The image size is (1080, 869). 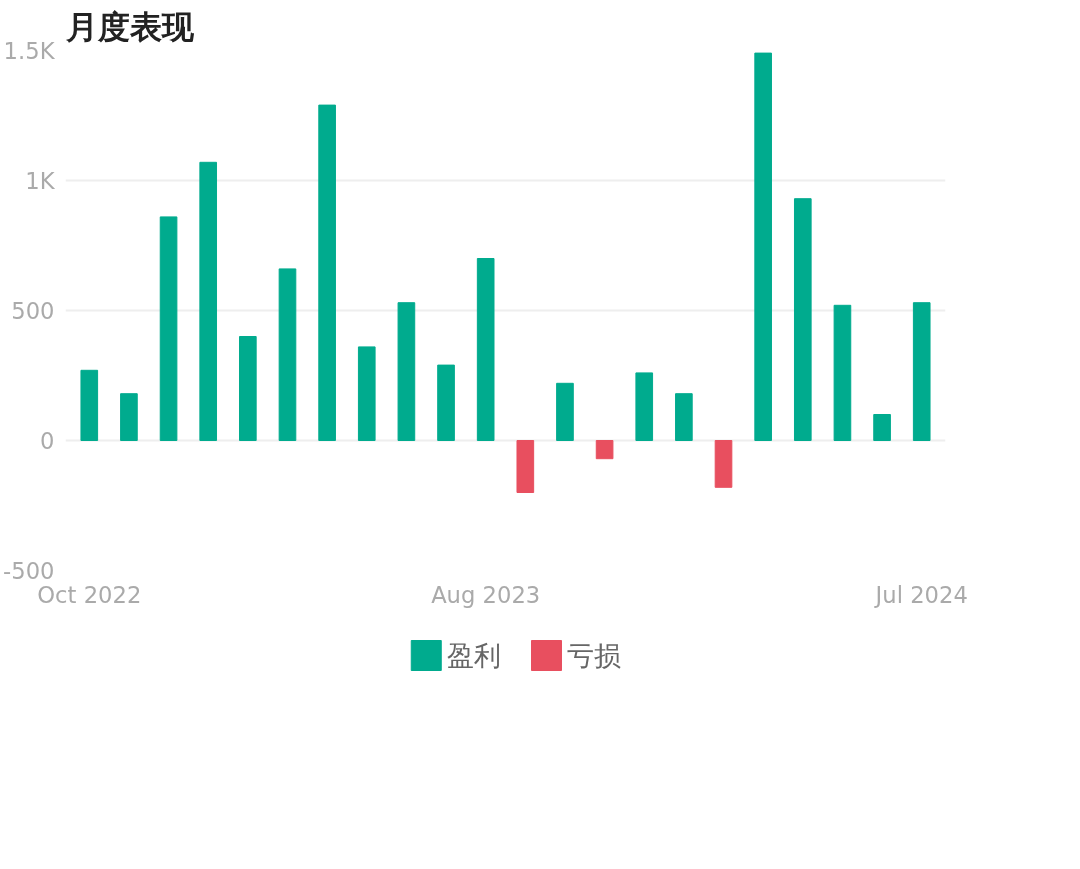 What do you see at coordinates (89, 594) in the screenshot?
I see `x-tick-label: Oct 2022` at bounding box center [89, 594].